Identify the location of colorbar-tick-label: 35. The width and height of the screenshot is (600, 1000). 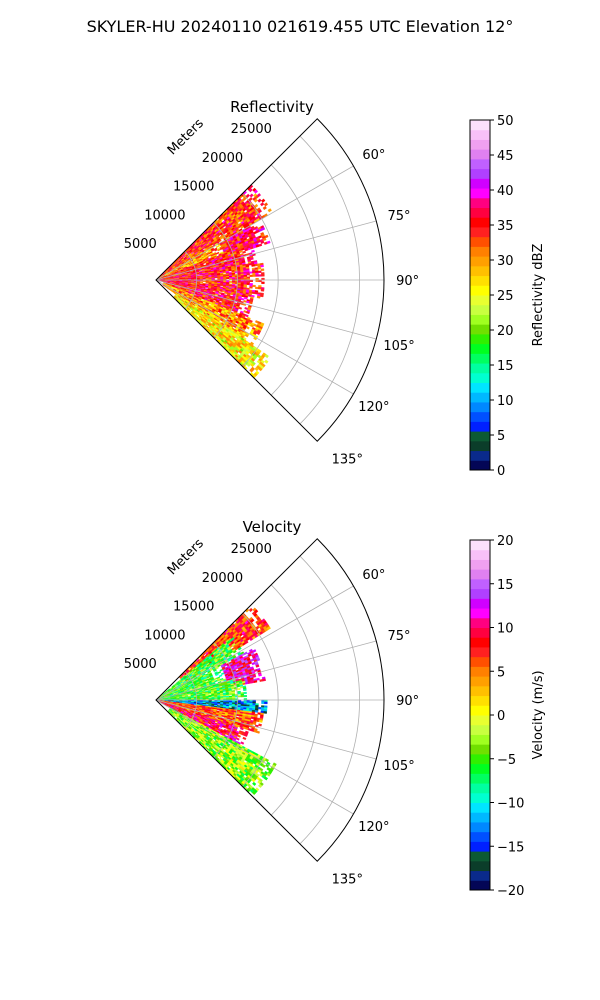
(505, 226).